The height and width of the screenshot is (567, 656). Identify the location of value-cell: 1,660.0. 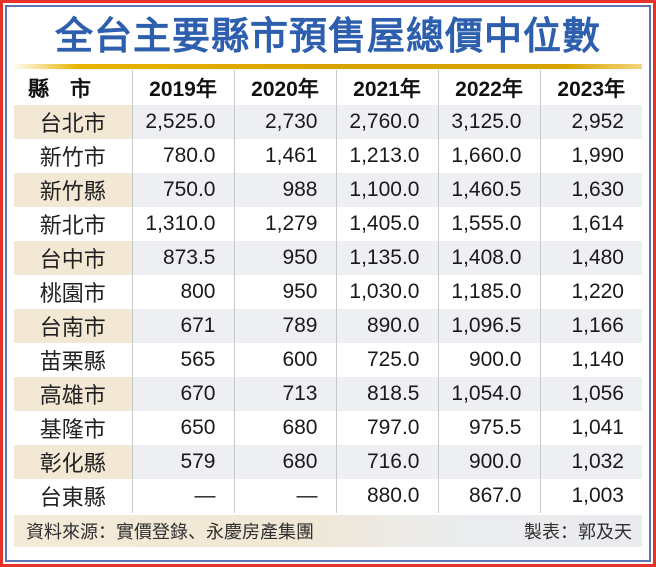
(488, 156).